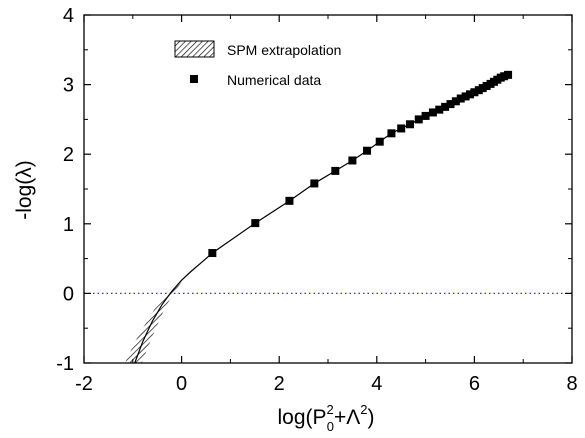 The height and width of the screenshot is (438, 585). Describe the element at coordinates (24, 190) in the screenshot. I see `y-axis-title: -log(λ)` at that location.